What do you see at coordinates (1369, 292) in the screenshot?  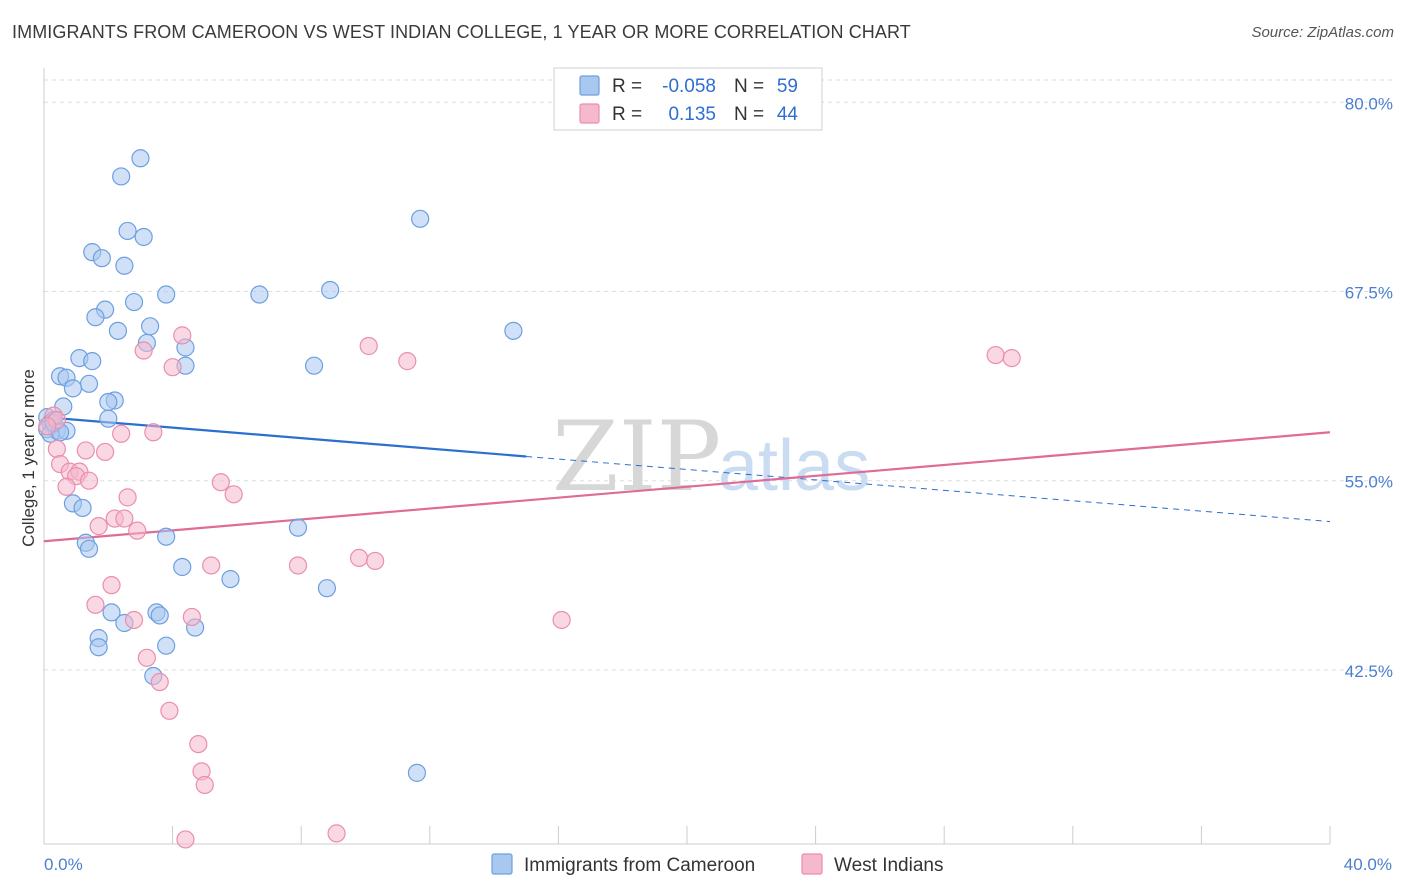 I see `y-tick-label: 67.5%` at bounding box center [1369, 292].